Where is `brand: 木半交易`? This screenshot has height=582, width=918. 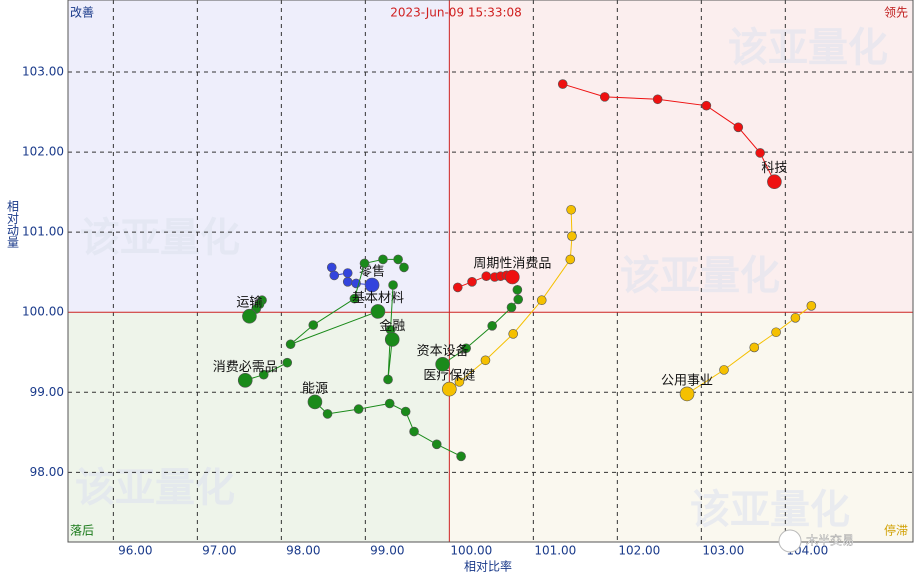
brand: 木半交易 is located at coordinates (830, 540).